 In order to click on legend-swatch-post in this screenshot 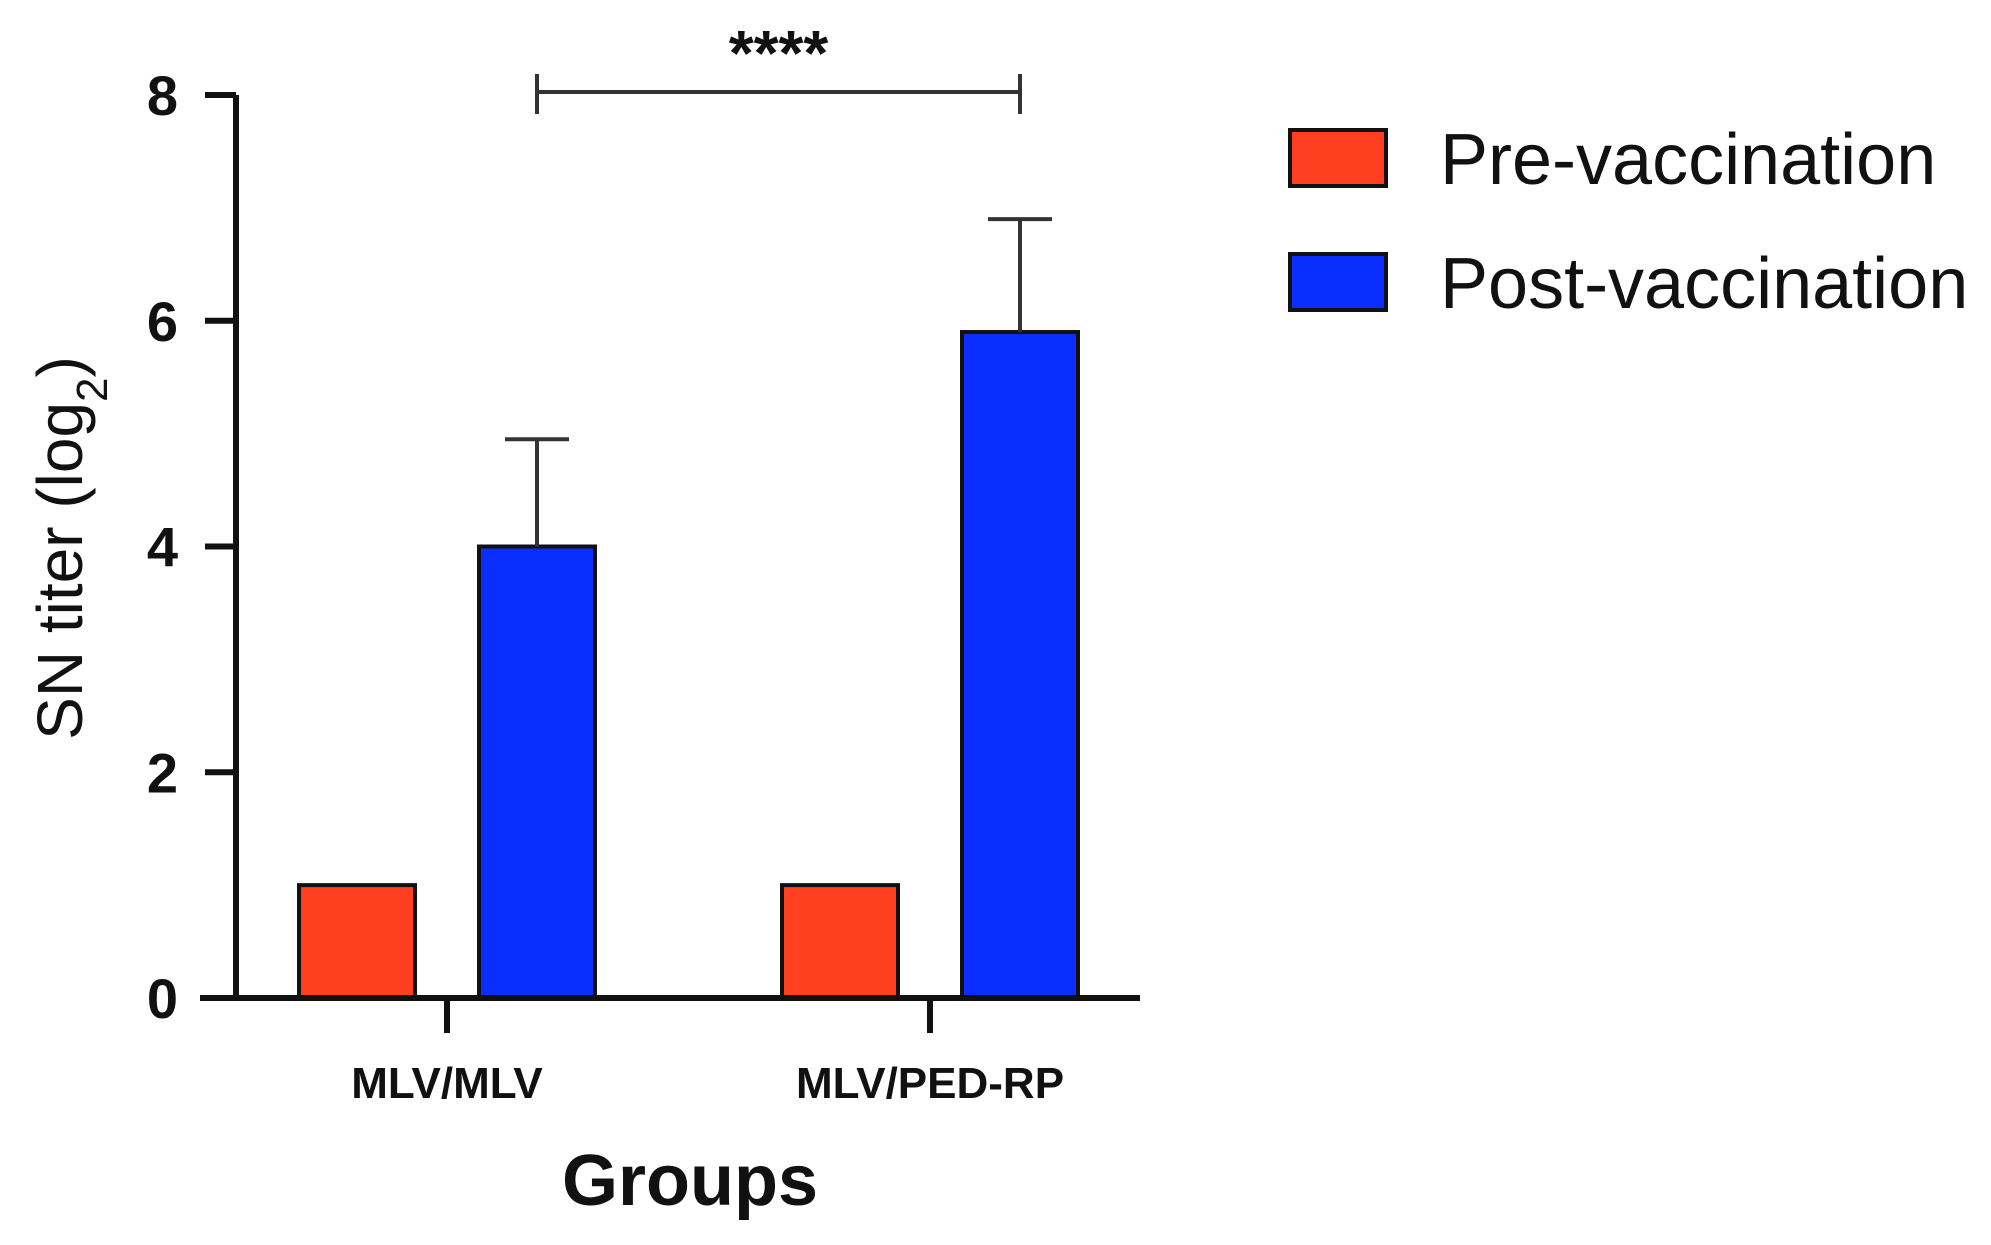, I will do `click(1338, 282)`.